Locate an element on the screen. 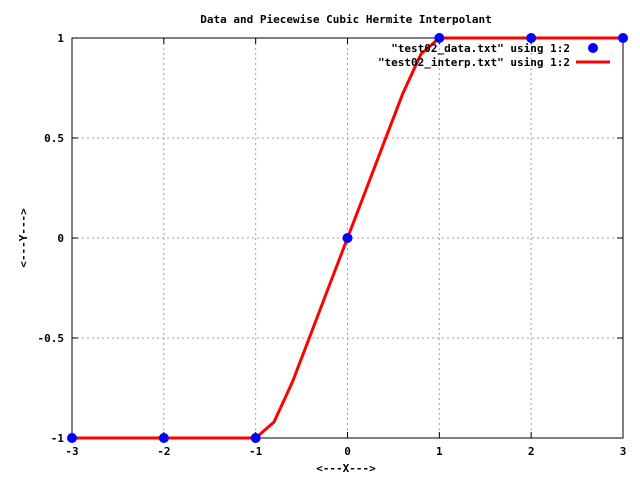 The image size is (640, 480). y-tick-label: -0.5 is located at coordinates (51, 338).